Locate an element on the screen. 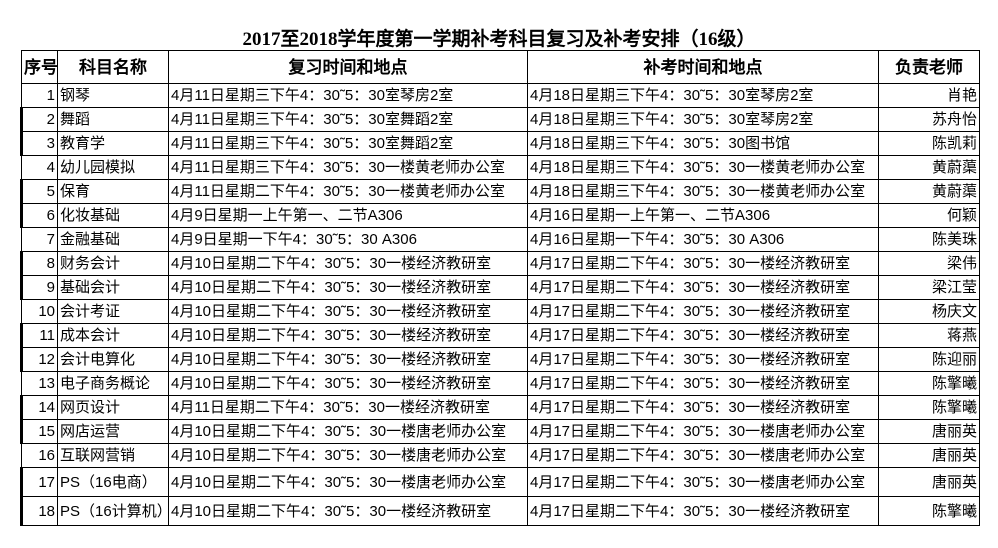 The width and height of the screenshot is (998, 548). cell-teacher: 蒋燕 is located at coordinates (929, 335).